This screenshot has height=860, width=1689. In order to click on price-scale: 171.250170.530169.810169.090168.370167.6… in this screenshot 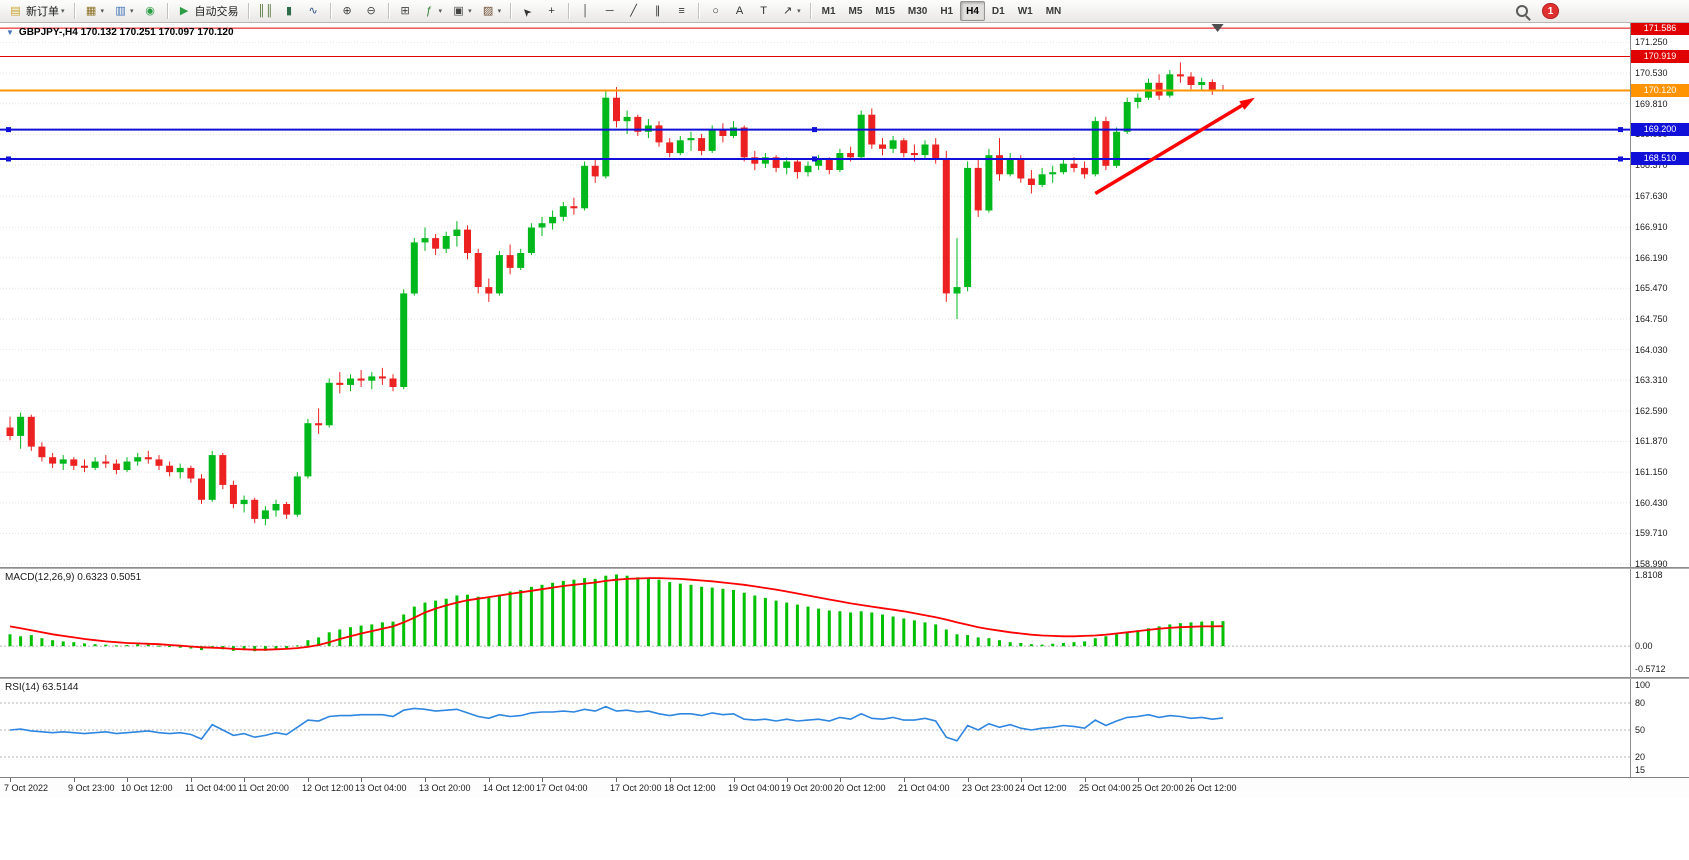, I will do `click(1659, 295)`.